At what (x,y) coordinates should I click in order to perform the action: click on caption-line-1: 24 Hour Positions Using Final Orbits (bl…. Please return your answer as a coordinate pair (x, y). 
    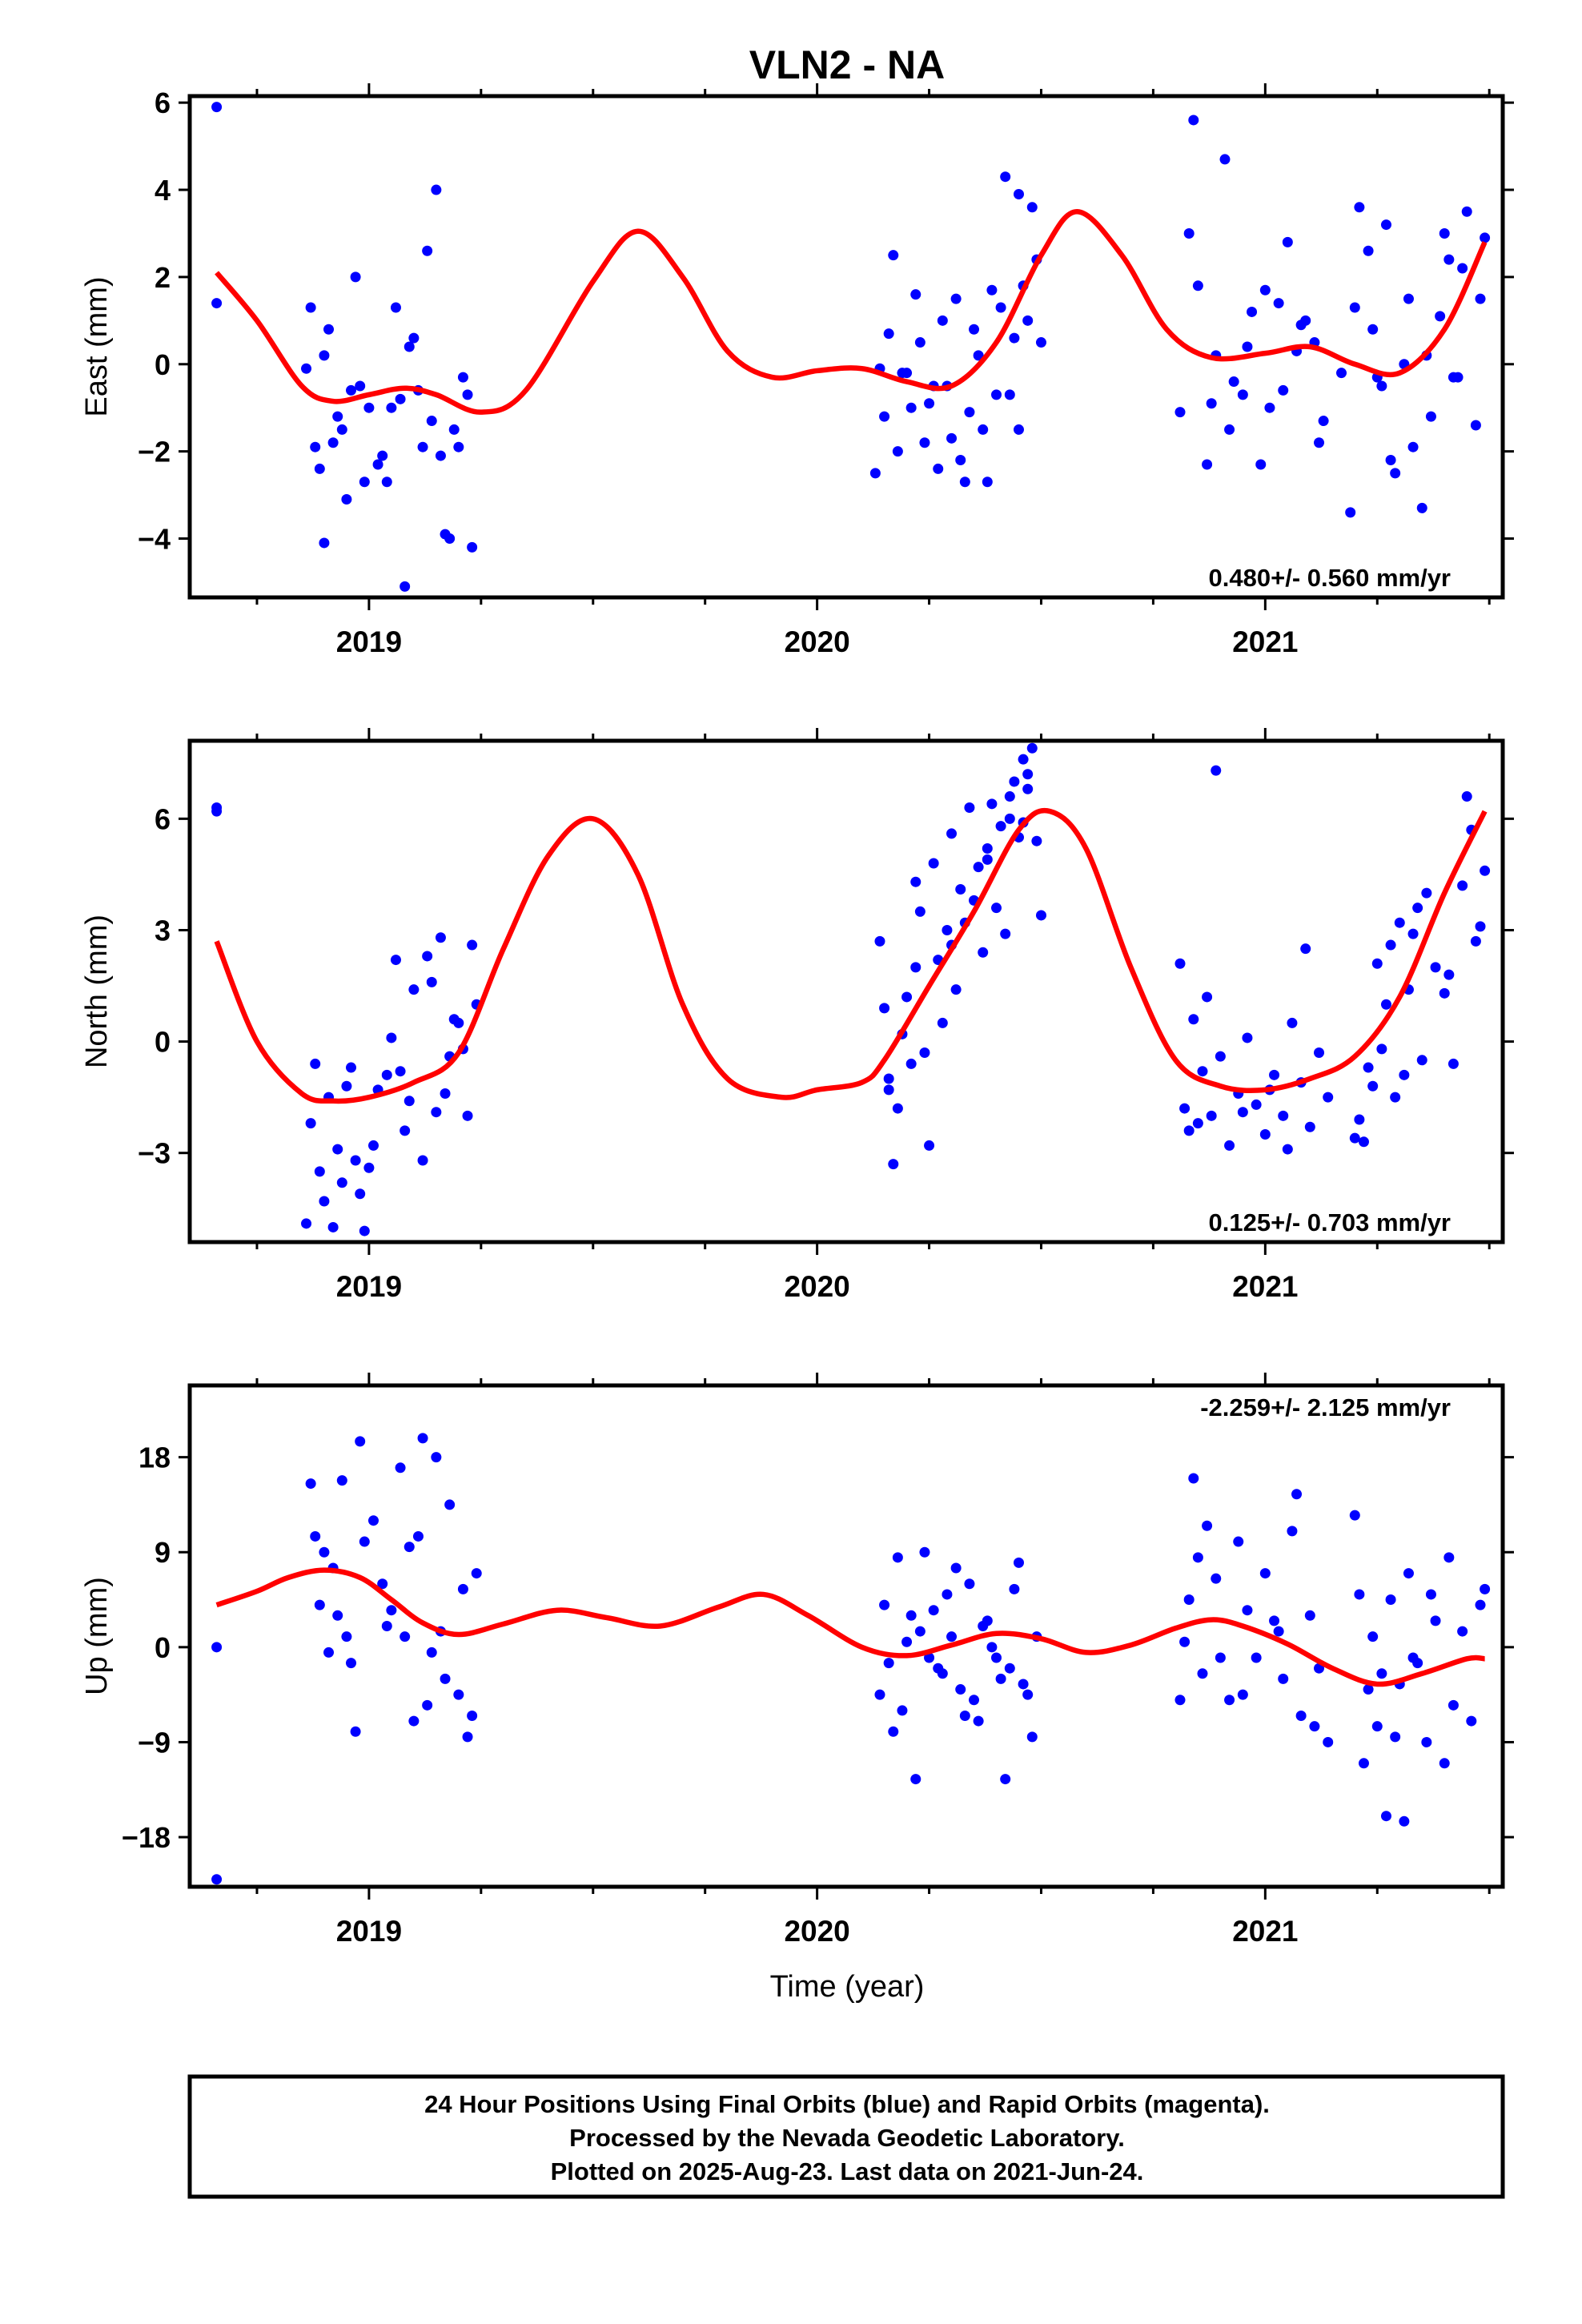
    Looking at the image, I should click on (847, 2104).